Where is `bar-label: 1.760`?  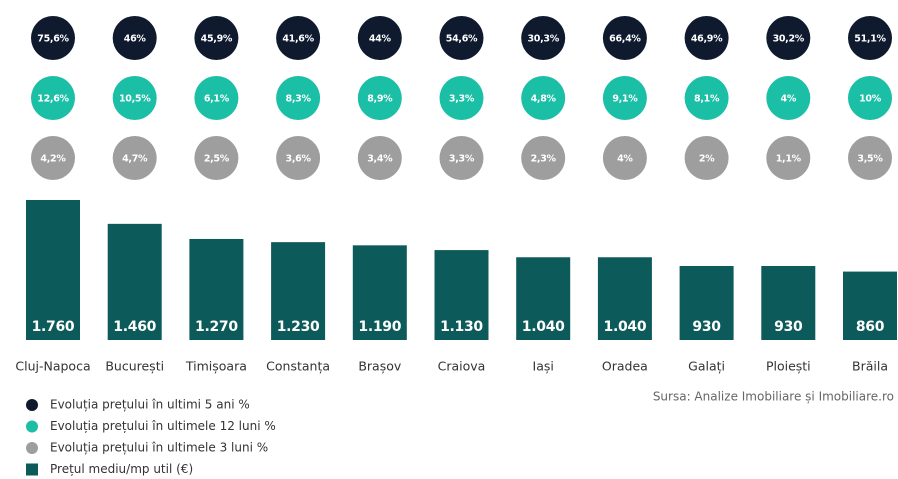 bar-label: 1.760 is located at coordinates (53, 327).